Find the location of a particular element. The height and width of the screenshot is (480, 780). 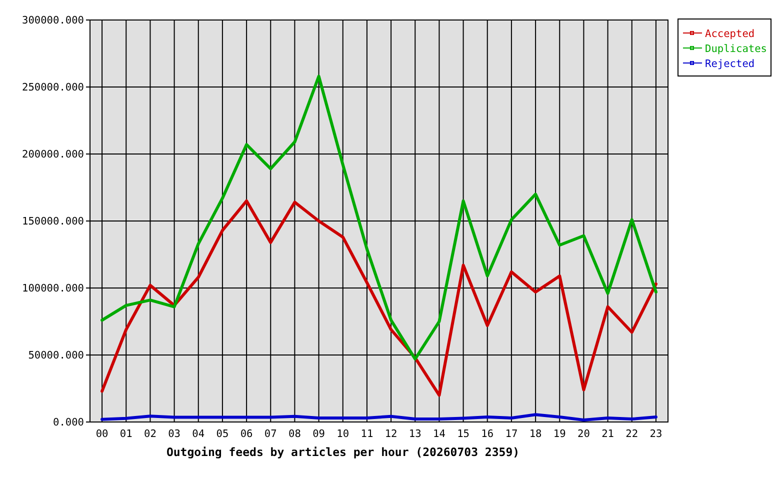

x-tick-label: 18 is located at coordinates (535, 434).